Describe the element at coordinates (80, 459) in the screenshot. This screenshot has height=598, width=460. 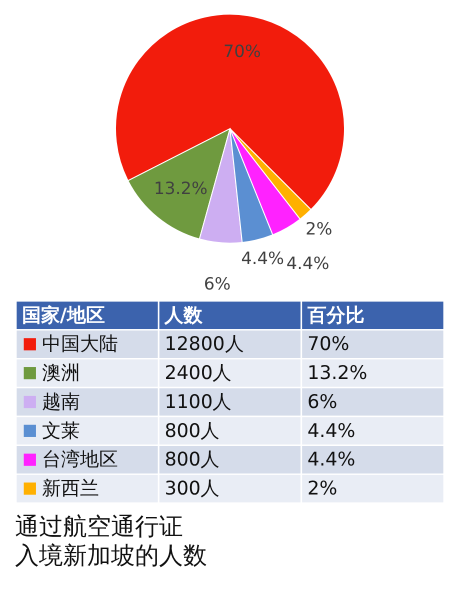
I see `legend-label: 台湾地区` at that location.